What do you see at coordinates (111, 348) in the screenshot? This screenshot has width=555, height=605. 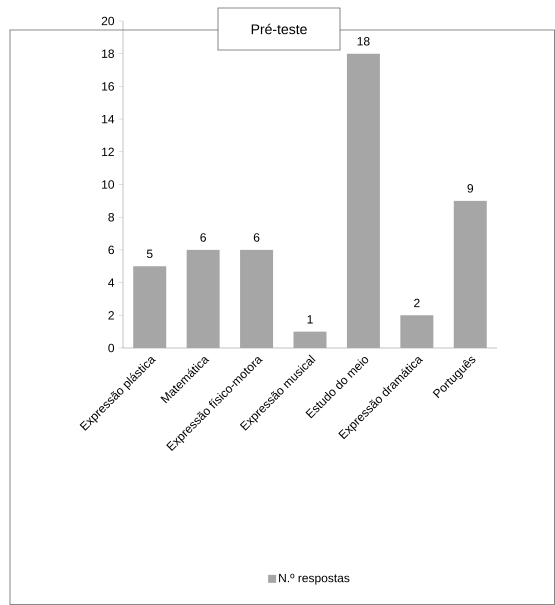 I see `y-tick-label: 0` at bounding box center [111, 348].